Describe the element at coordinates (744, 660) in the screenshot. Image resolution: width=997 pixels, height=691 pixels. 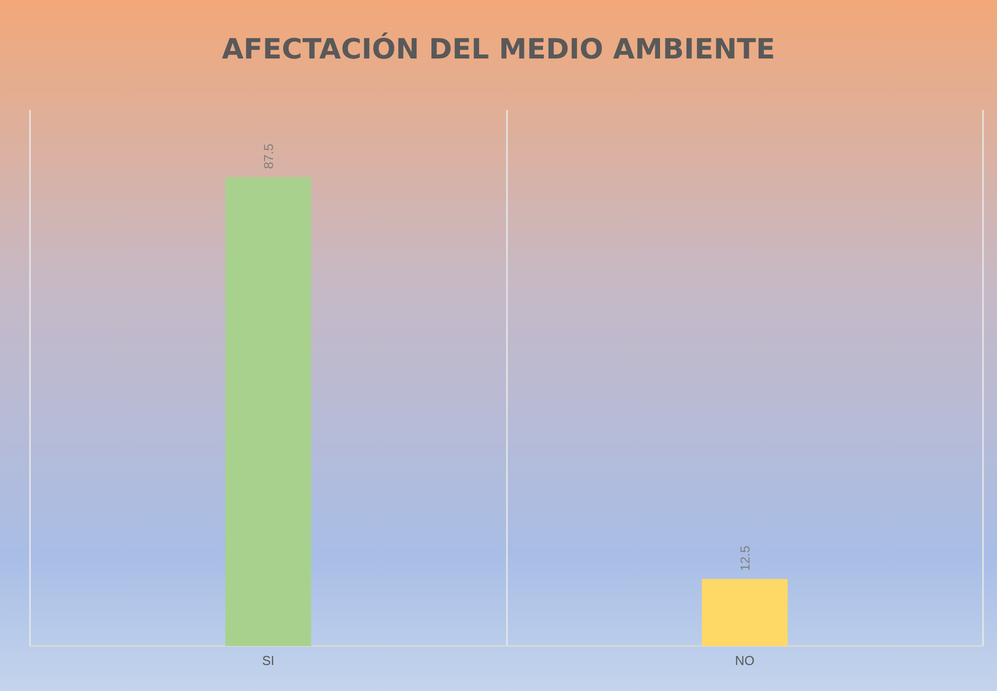
I see `x-tick-label: NO` at that location.